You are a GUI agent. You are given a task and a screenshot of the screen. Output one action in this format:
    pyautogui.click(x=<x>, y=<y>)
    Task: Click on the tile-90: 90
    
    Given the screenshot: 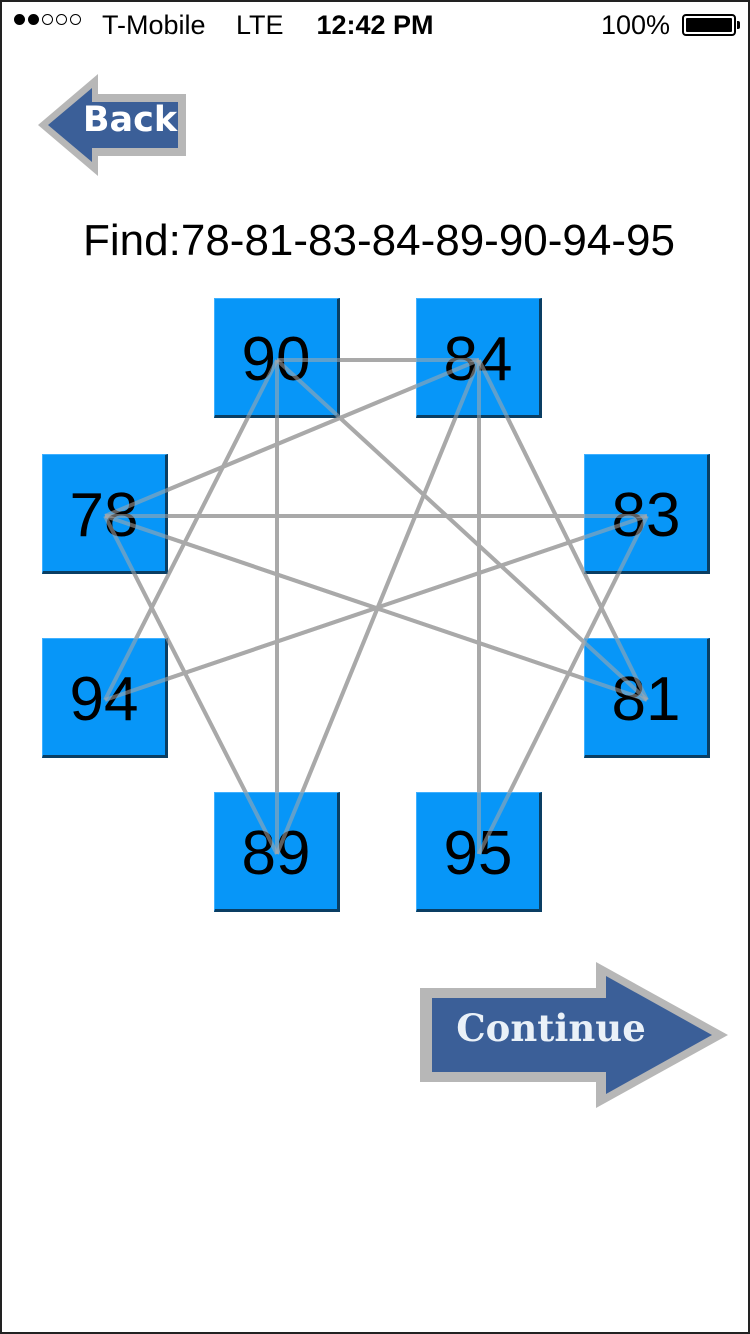 What is the action you would take?
    pyautogui.click(x=277, y=358)
    